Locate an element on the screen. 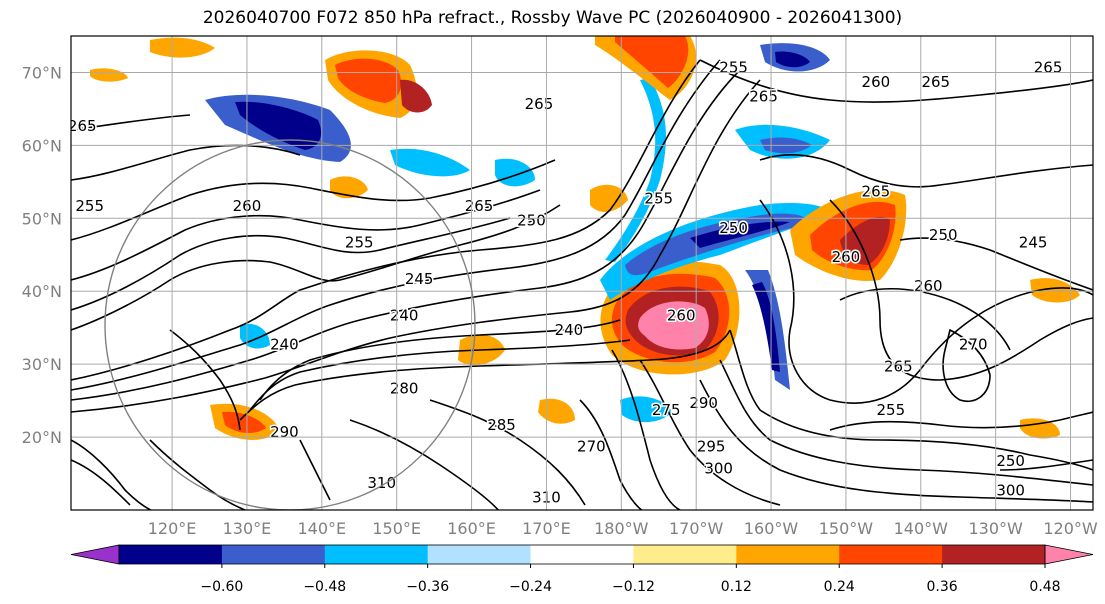  colorbar-tick-label: 0.12 is located at coordinates (736, 587).